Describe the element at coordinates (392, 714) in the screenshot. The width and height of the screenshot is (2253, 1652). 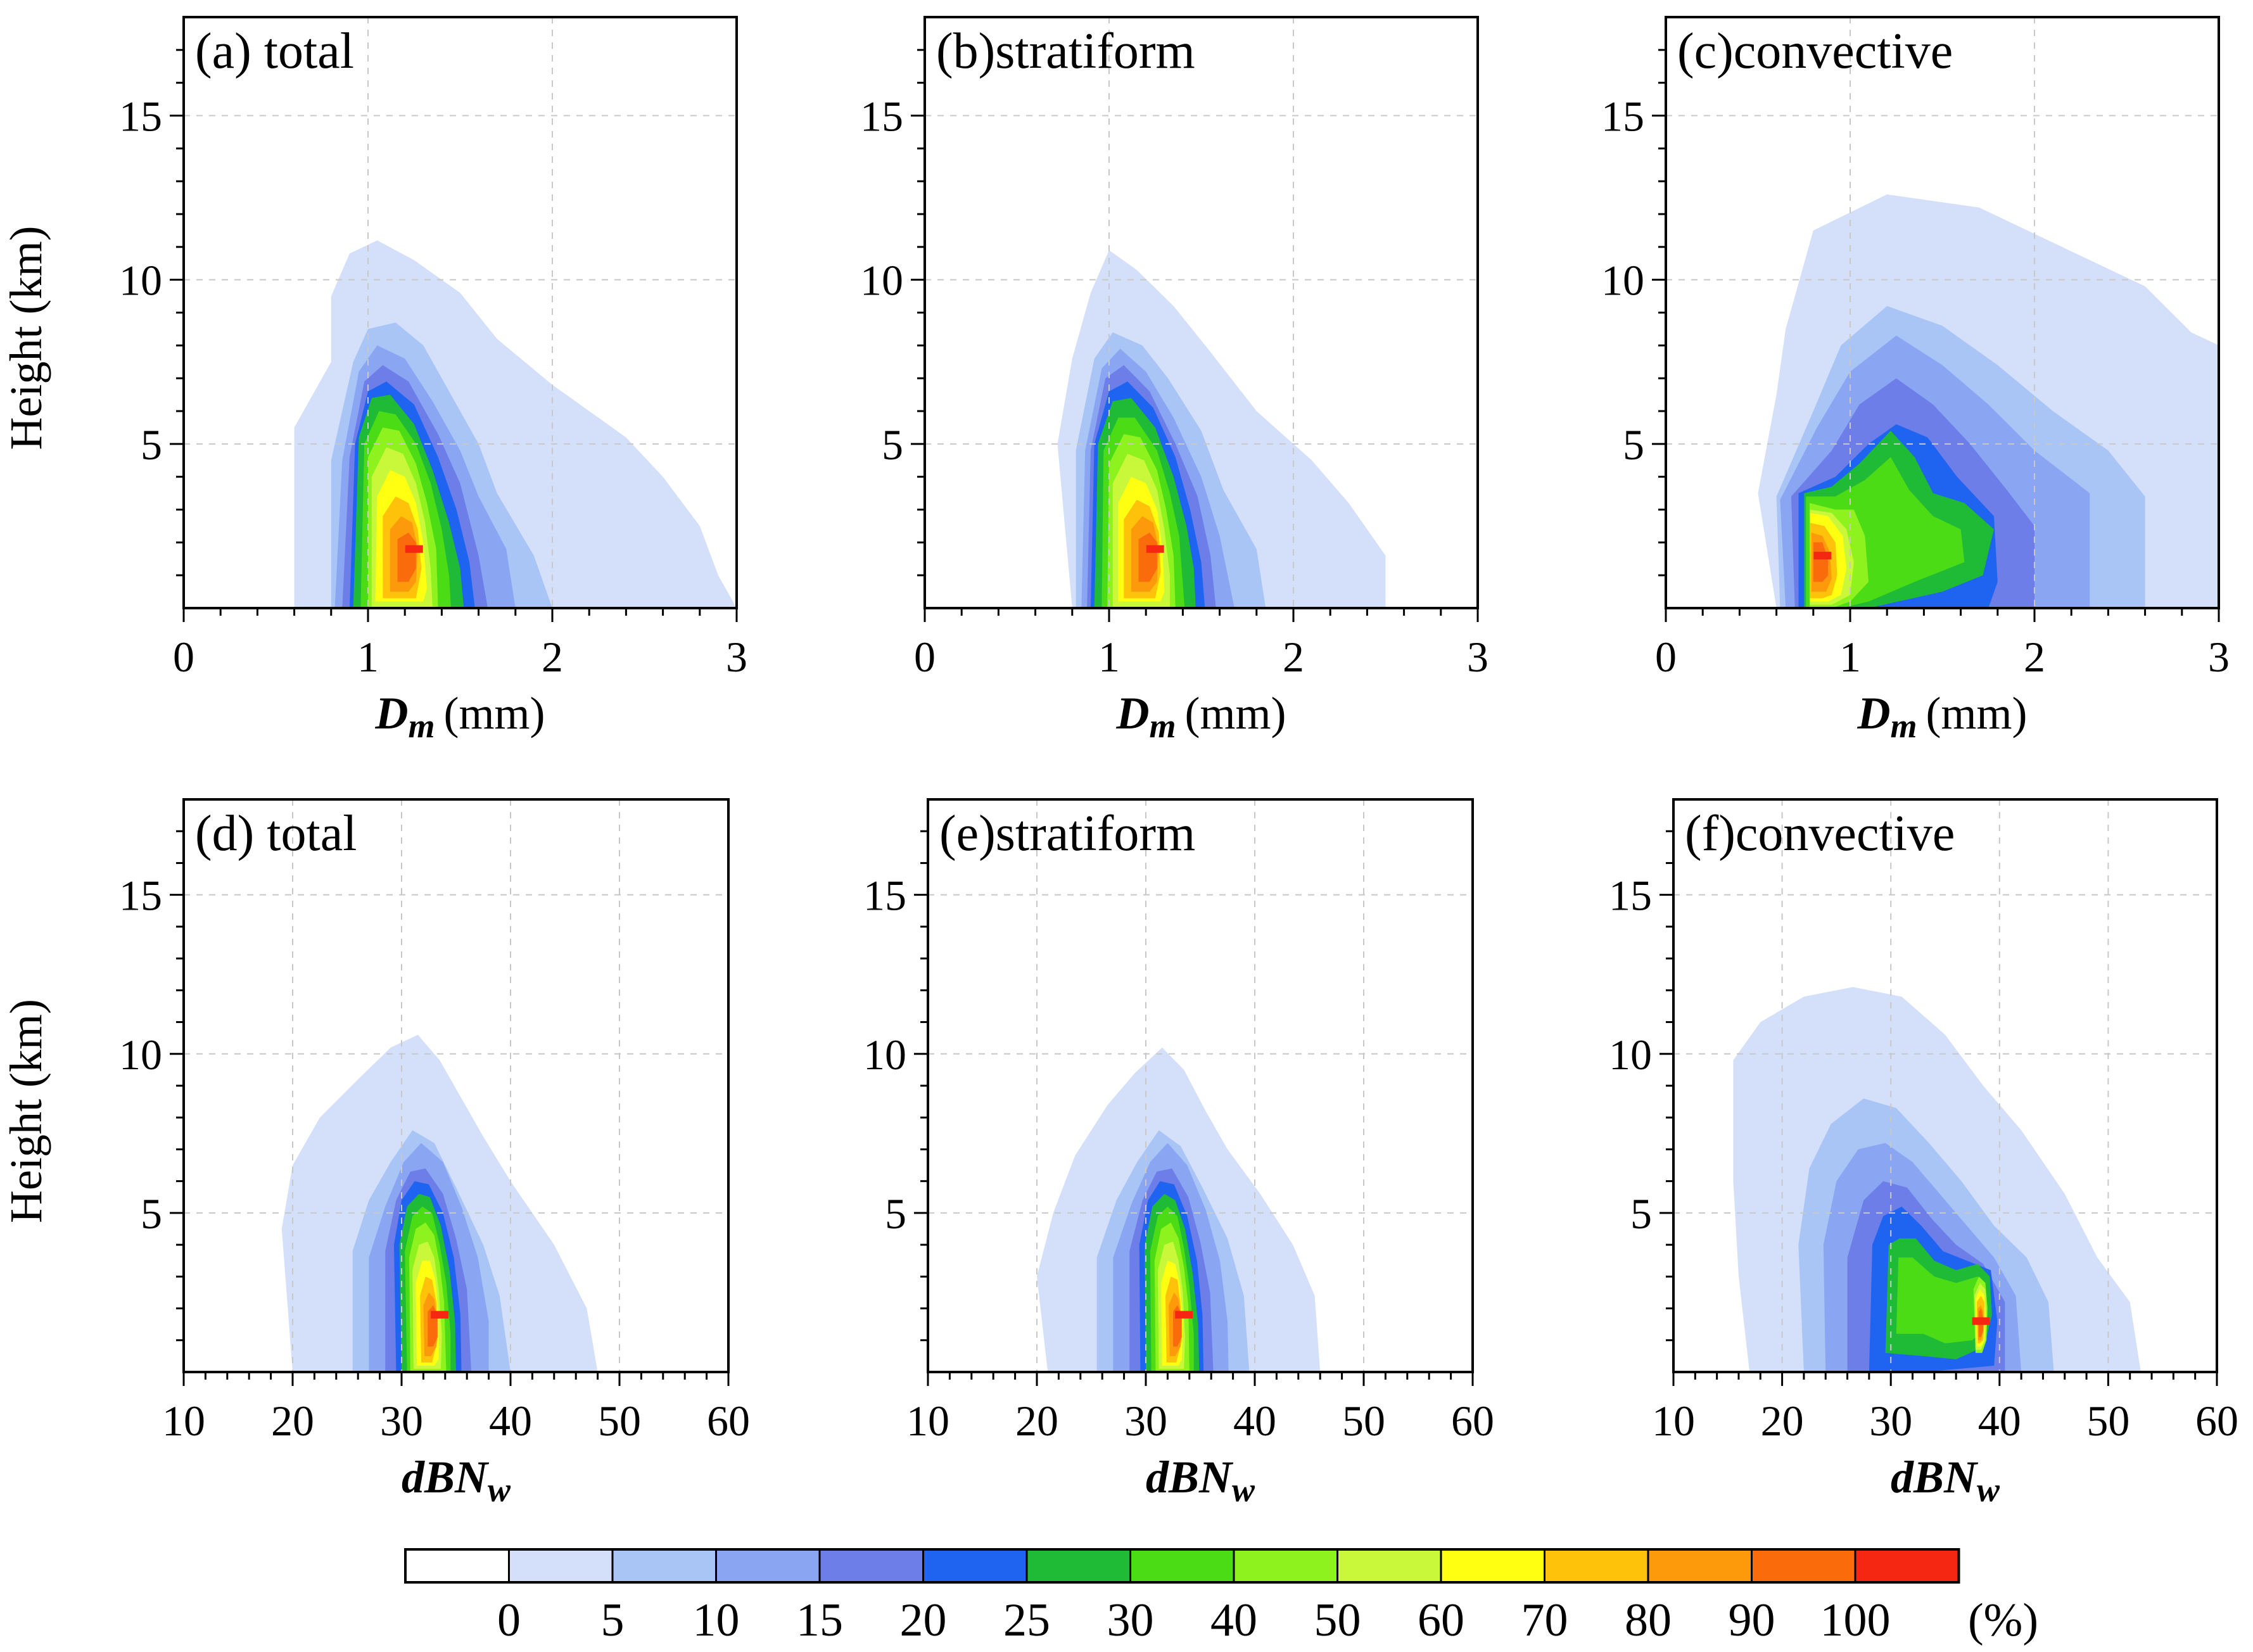
I see `x-axis-label-var-a: D` at that location.